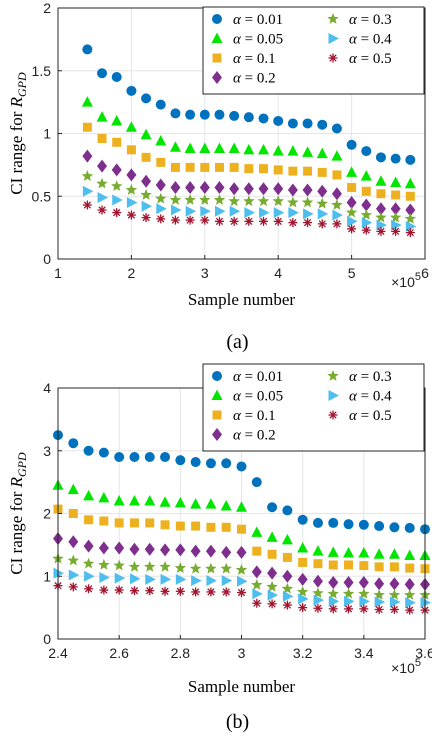 The image size is (432, 740). I want to click on legend-item: α = 0.01, so click(247, 377).